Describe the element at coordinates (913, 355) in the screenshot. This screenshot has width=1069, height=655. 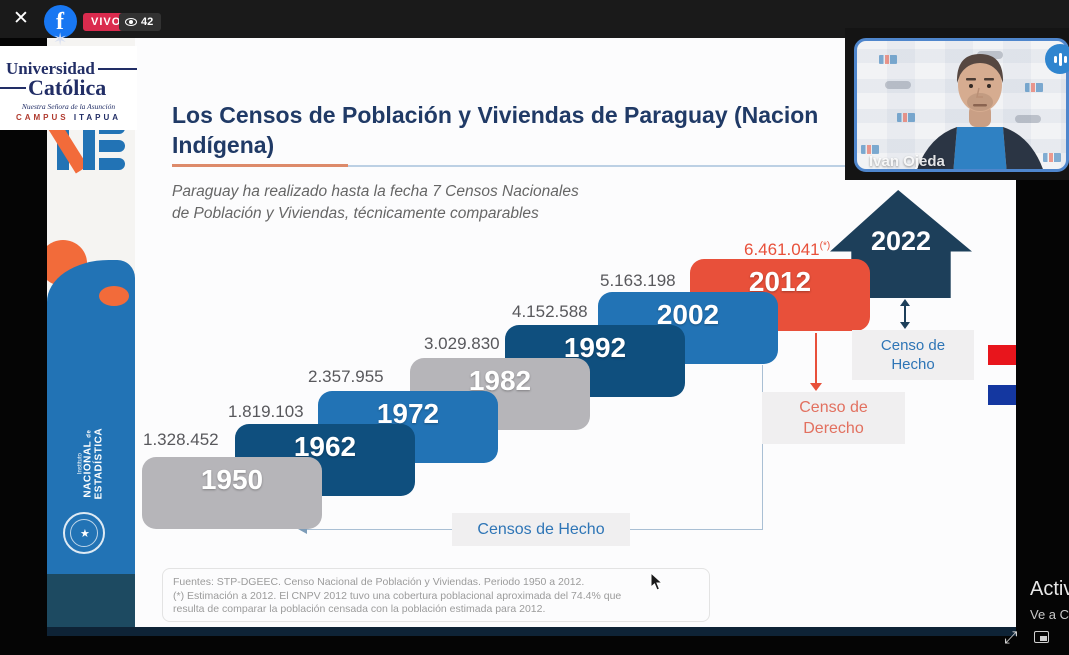
I see `censo-de-hecho-label: Censo de Hecho` at that location.